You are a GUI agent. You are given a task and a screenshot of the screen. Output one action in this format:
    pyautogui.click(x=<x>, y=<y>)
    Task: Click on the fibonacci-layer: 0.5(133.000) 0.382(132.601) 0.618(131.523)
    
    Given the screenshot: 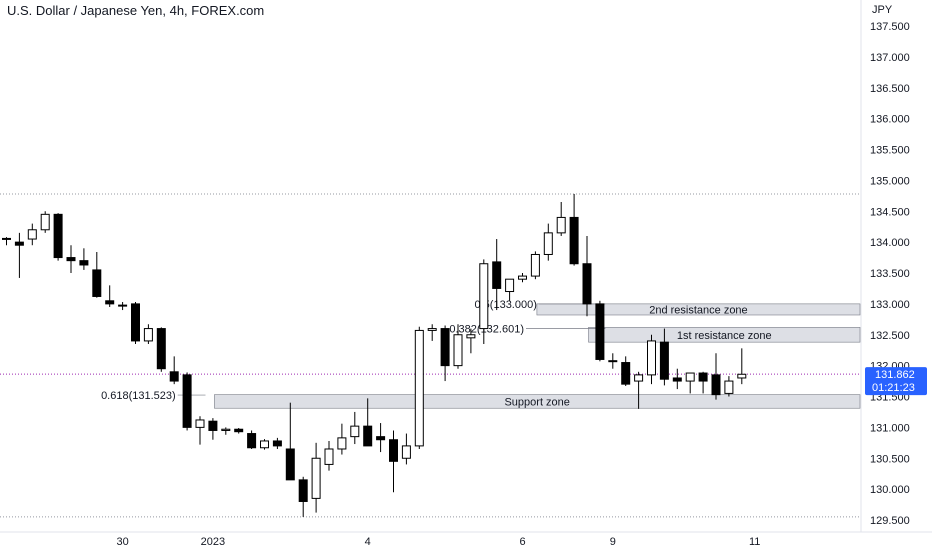 What is the action you would take?
    pyautogui.click(x=353, y=350)
    